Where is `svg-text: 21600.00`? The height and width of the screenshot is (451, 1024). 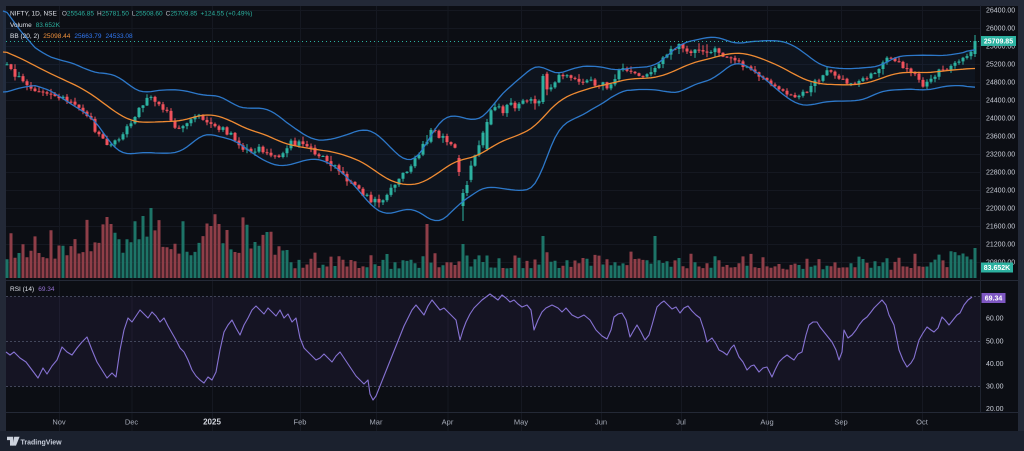
svg-text: 21600.00 is located at coordinates (1000, 227).